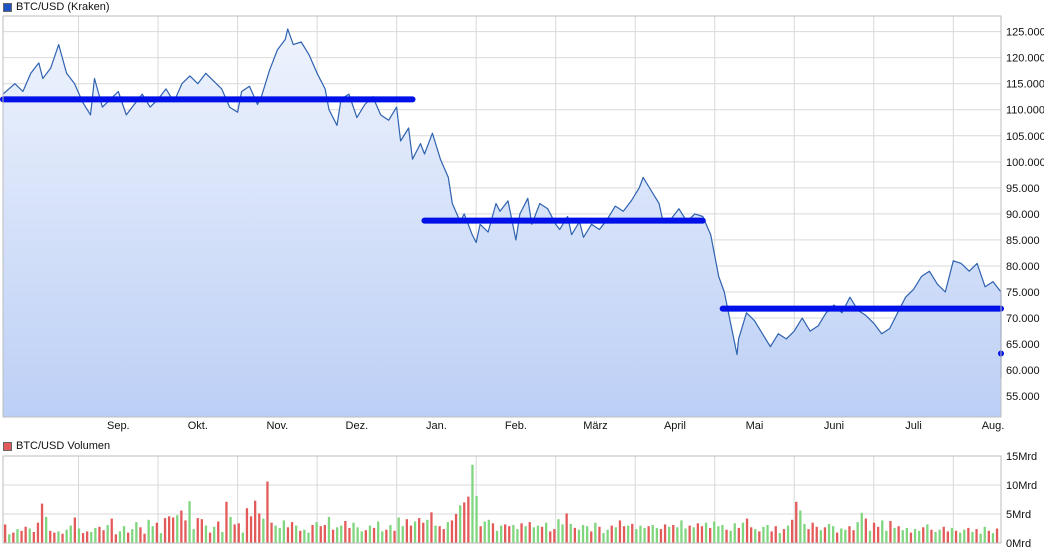 This screenshot has width=1044, height=554. What do you see at coordinates (7, 7) in the screenshot?
I see `price-legend-swatch` at bounding box center [7, 7].